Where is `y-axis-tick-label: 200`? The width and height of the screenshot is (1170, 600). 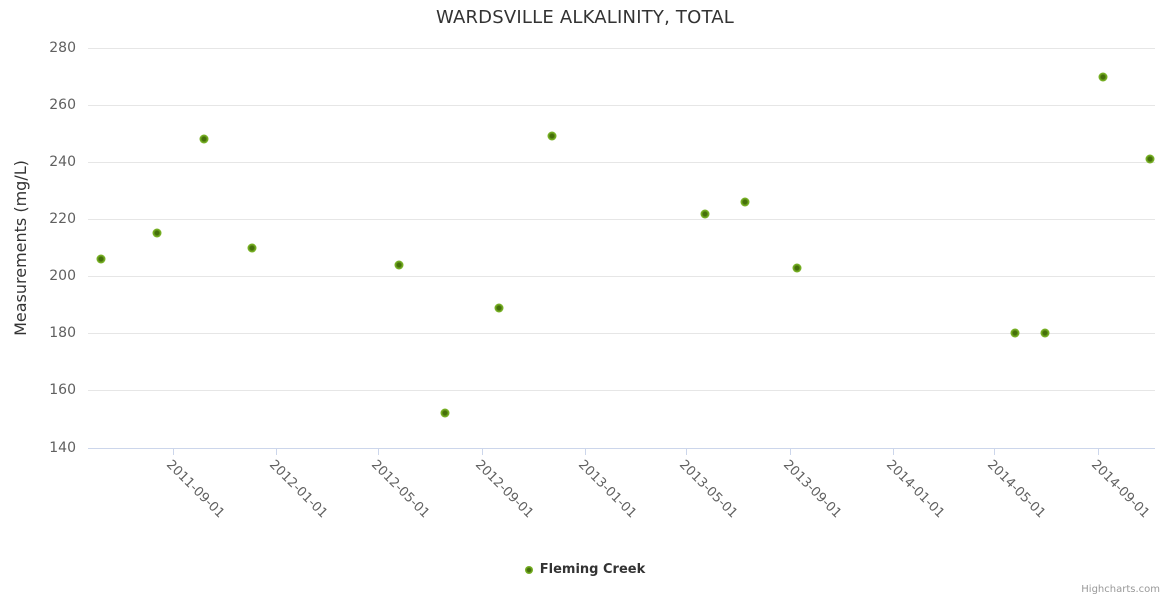
y-axis-tick-label: 200 is located at coordinates (62, 276).